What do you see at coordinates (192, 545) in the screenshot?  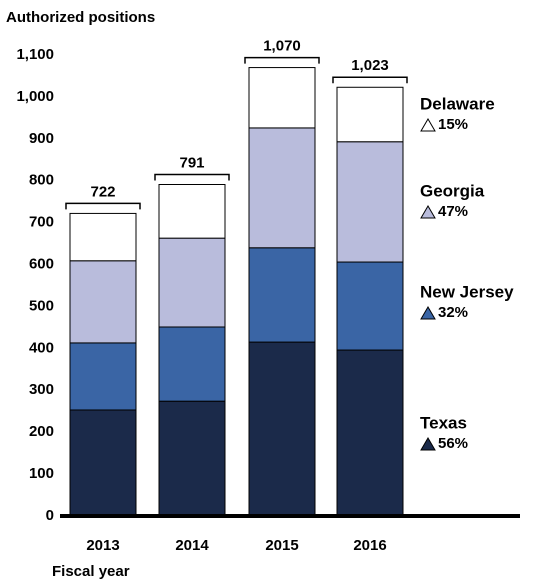 I see `x-tick-label: 2014` at bounding box center [192, 545].